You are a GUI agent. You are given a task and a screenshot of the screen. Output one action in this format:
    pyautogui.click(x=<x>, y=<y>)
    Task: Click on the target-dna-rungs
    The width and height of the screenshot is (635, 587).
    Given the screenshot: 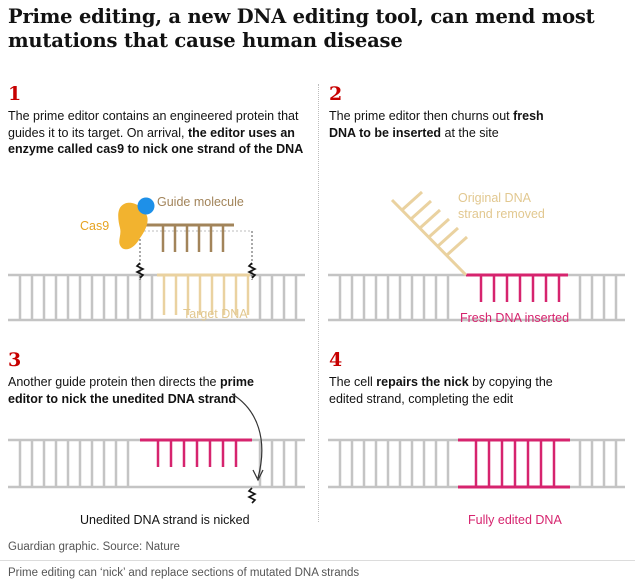 What is the action you would take?
    pyautogui.click(x=206, y=295)
    